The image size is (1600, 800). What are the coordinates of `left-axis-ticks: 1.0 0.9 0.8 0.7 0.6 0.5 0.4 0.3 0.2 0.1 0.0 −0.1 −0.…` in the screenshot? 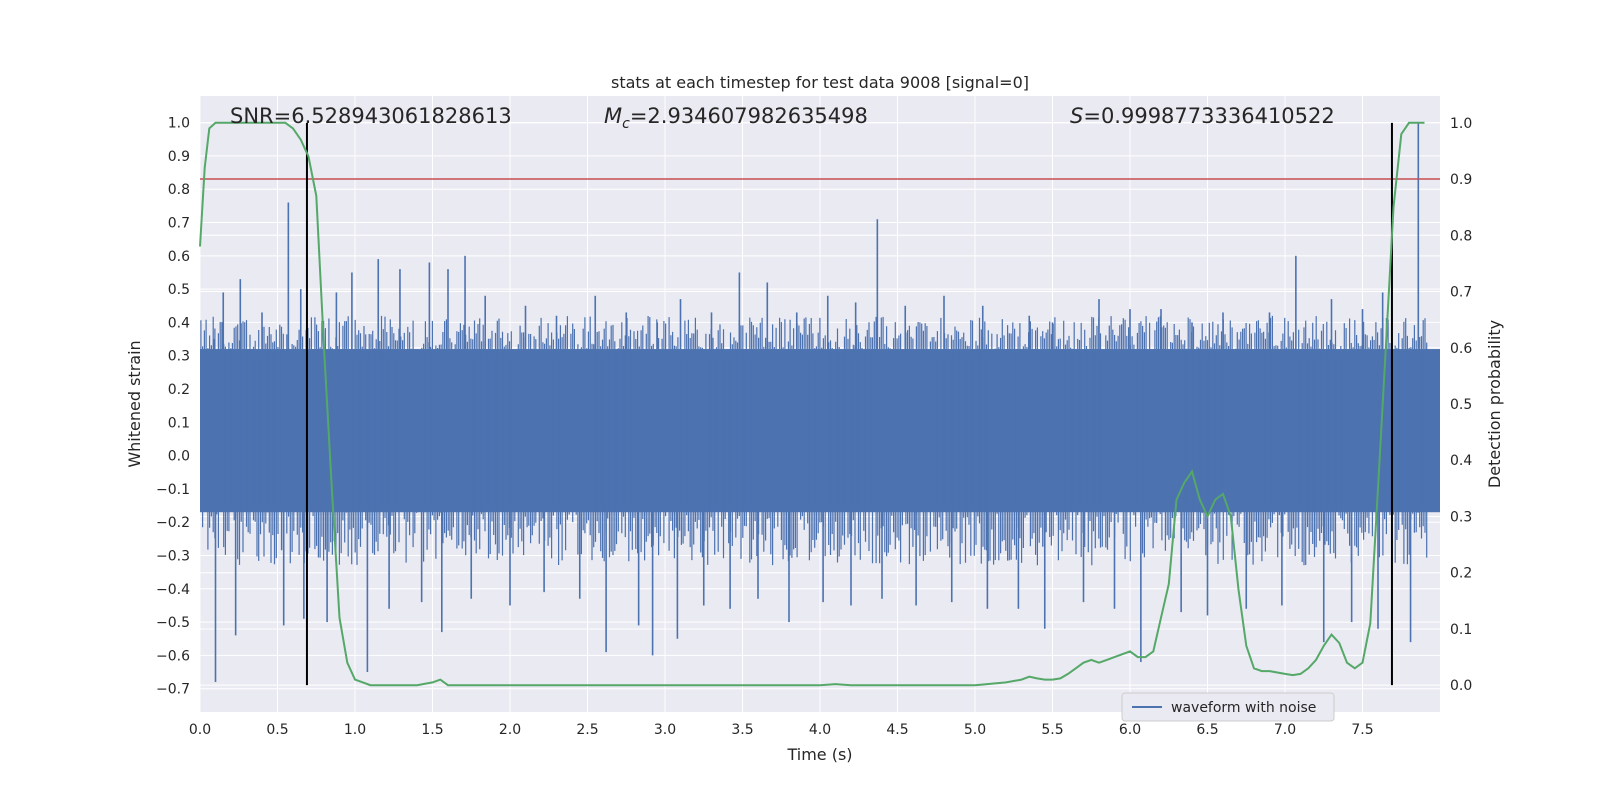 It's located at (173, 407).